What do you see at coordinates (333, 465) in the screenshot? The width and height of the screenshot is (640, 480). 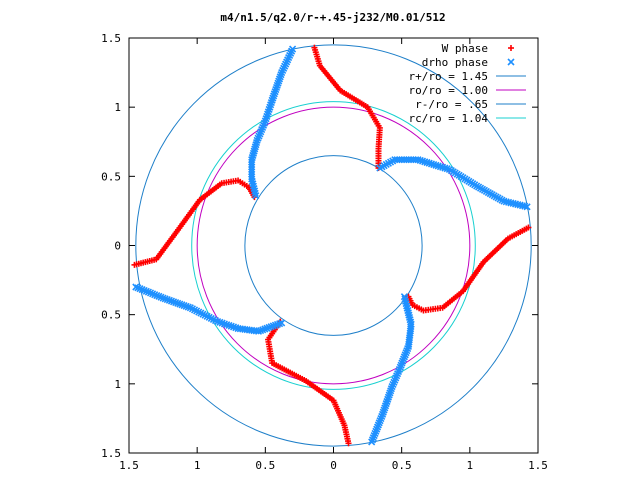 I see `x-tick-label: 0` at bounding box center [333, 465].